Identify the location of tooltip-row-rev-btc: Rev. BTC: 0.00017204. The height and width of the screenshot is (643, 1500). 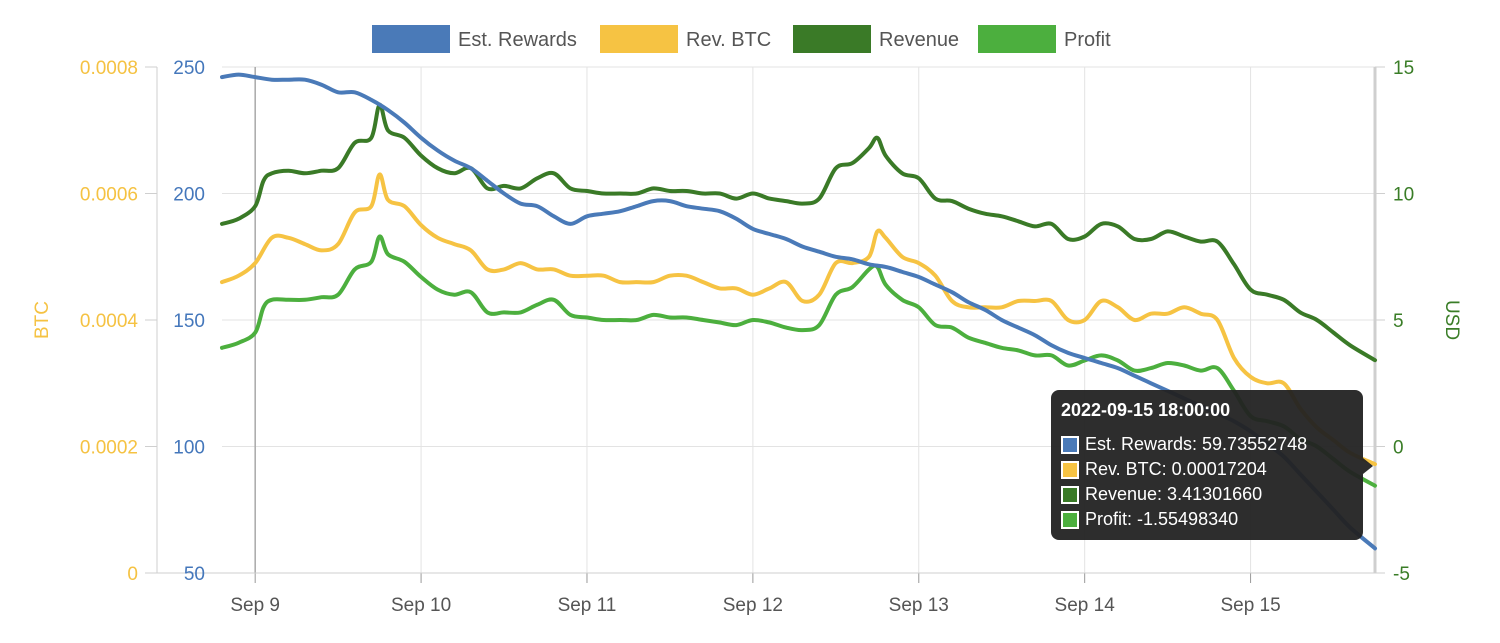
(1207, 469).